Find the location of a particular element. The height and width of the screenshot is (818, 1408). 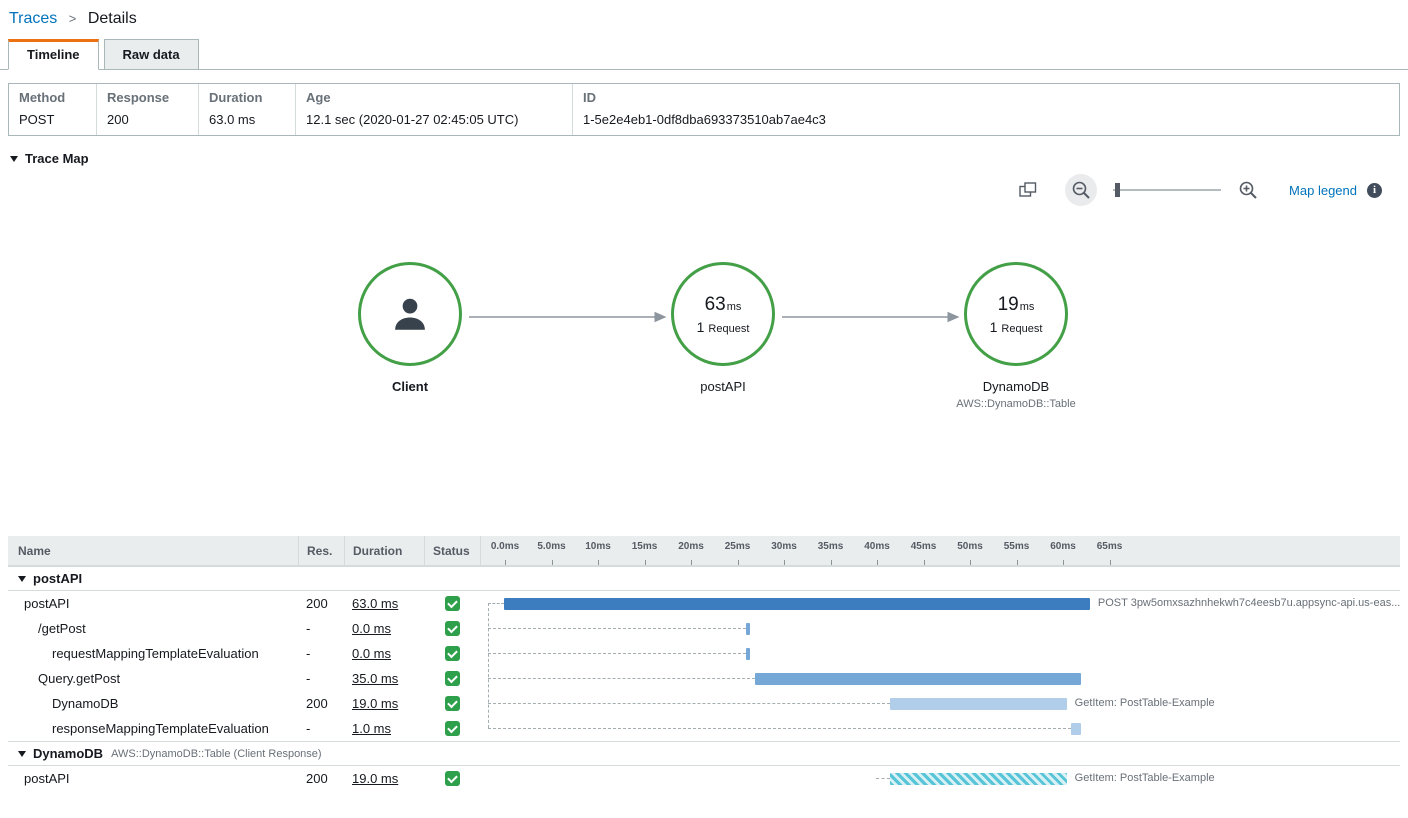

row-duration-cell: 35.0 ms is located at coordinates (384, 678).